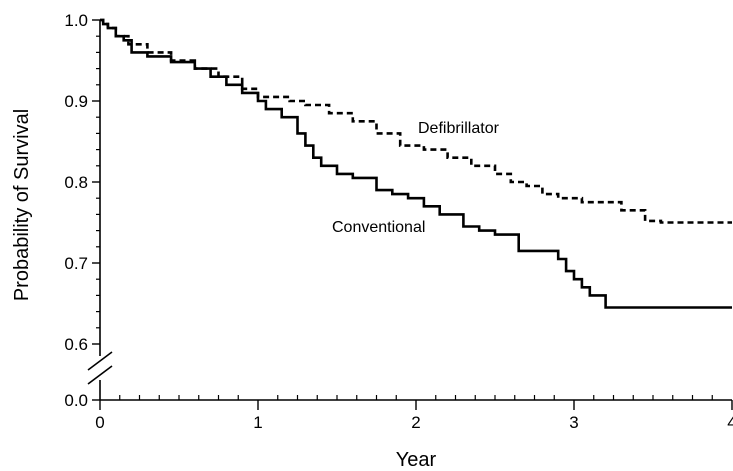  Describe the element at coordinates (730, 422) in the screenshot. I see `x-tick-label: 4` at that location.